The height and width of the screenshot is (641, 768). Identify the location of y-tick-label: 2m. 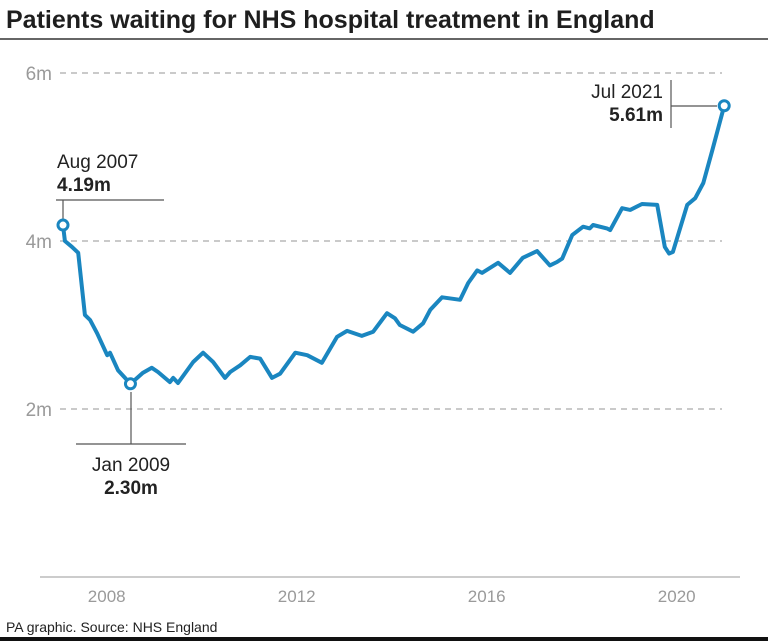
(39, 410).